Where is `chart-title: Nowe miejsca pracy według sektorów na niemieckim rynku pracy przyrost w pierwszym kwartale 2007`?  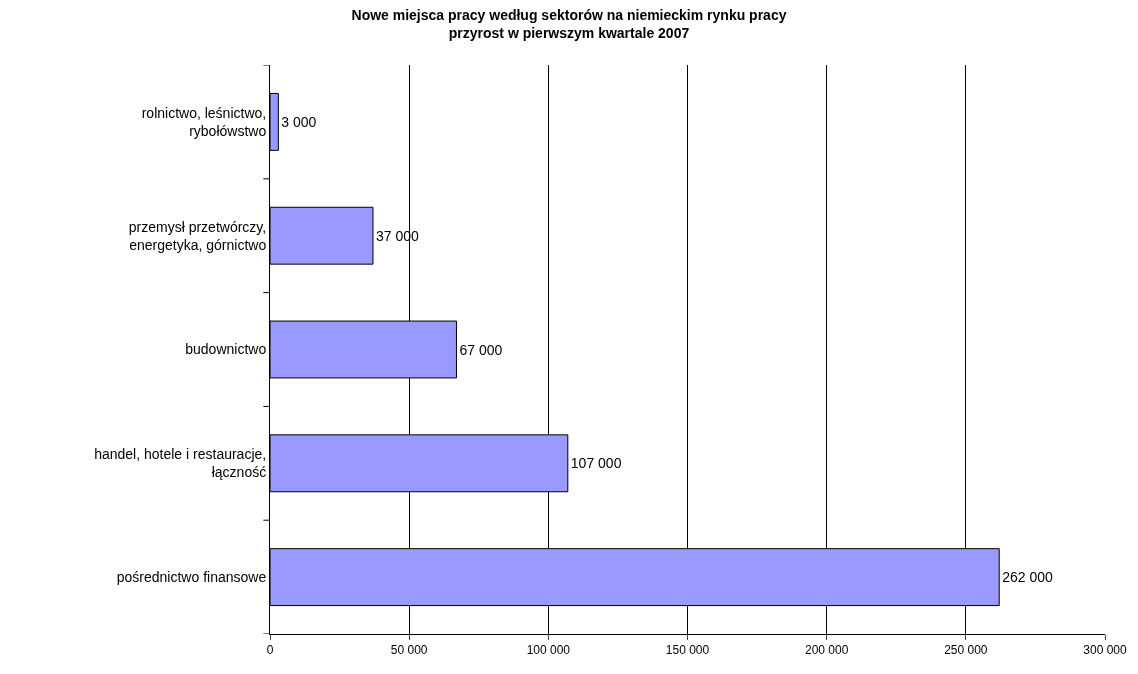 chart-title: Nowe miejsca pracy według sektorów na niemieckim rynku pracy przyrost w pierwszym kwartale 2007 is located at coordinates (569, 24).